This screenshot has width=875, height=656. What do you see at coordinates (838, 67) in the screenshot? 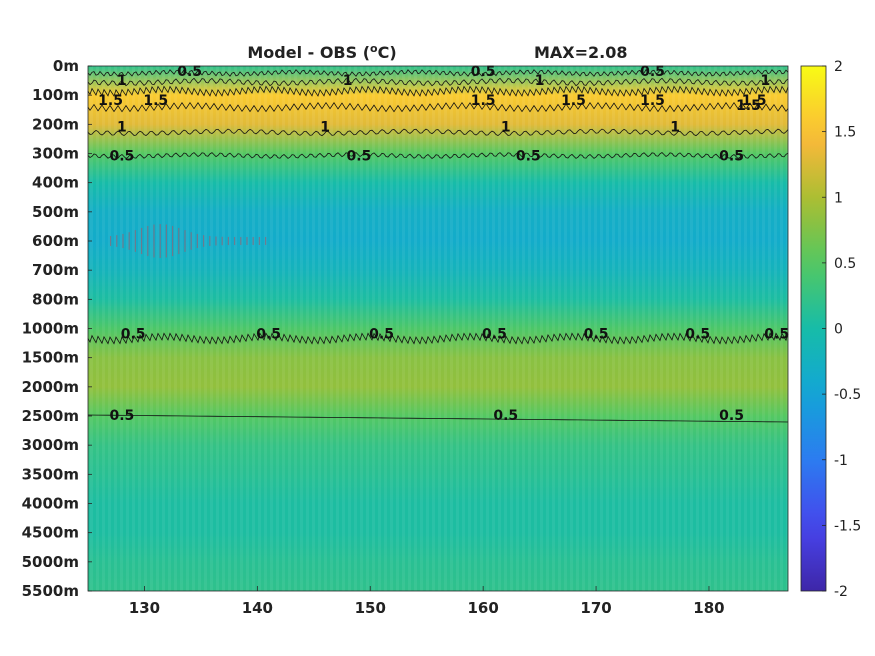
I see `colorbar-tick-label-8: 2` at bounding box center [838, 67].